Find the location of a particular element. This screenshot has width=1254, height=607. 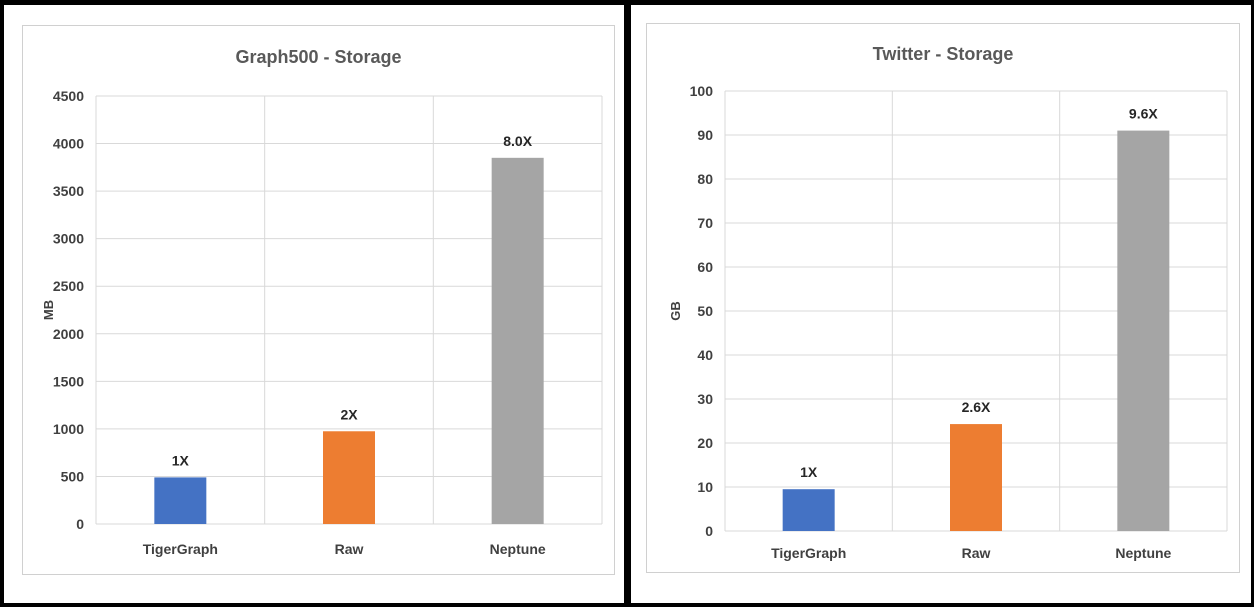

y-tick-label: 90 is located at coordinates (705, 135).